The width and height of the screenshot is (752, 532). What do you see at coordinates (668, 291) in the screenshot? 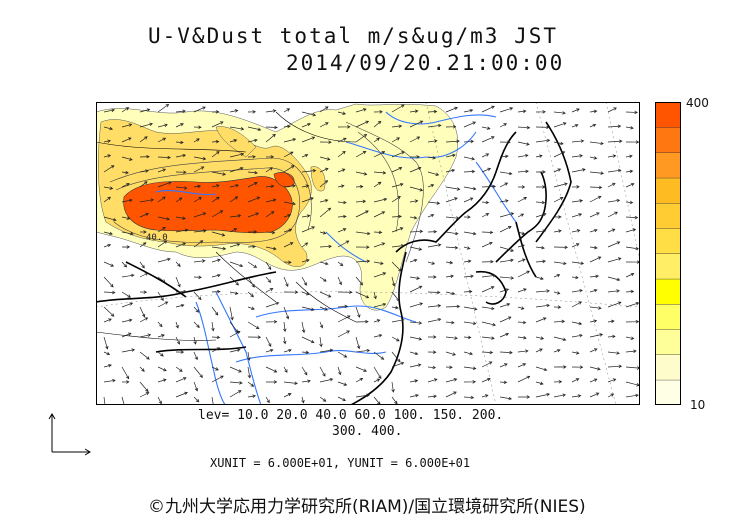
I see `colorbar-segment` at bounding box center [668, 291].